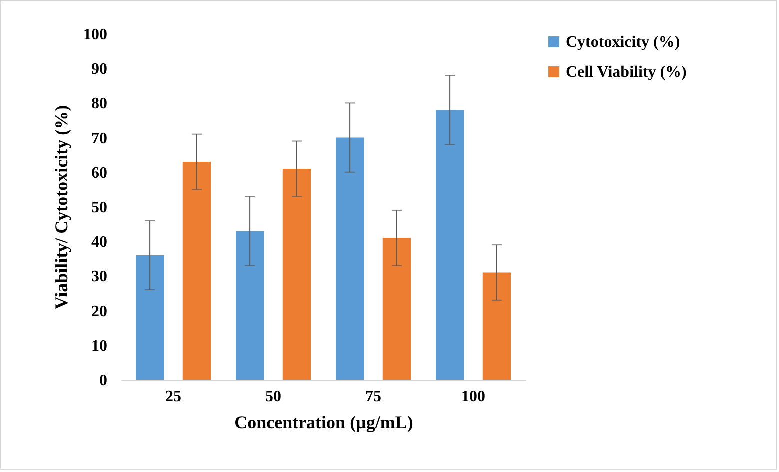  I want to click on legend-label: Cell Viability (%), so click(626, 72).